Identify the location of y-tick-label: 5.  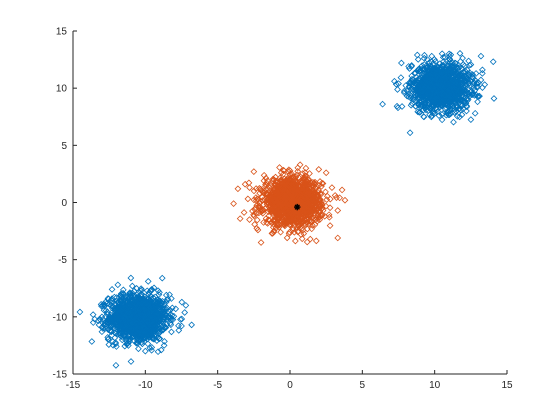
(64, 146).